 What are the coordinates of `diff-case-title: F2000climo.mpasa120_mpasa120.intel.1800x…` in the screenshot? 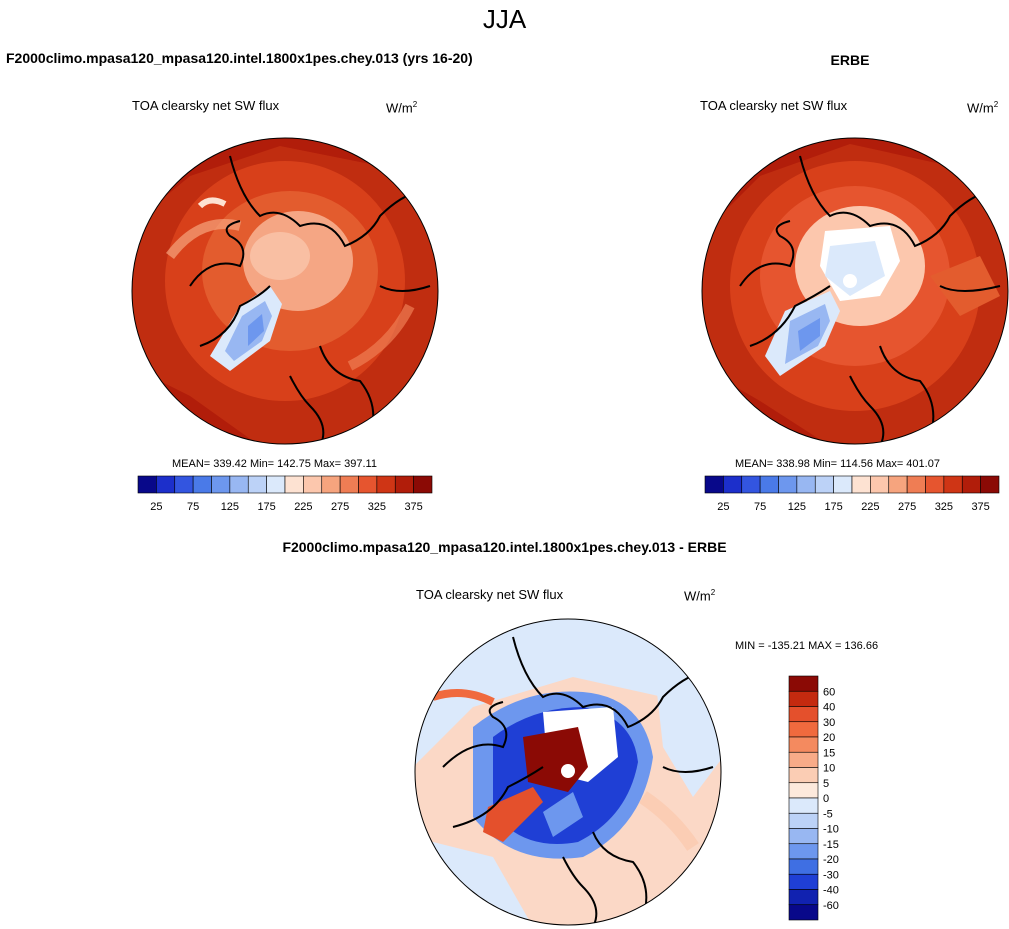 It's located at (504, 547).